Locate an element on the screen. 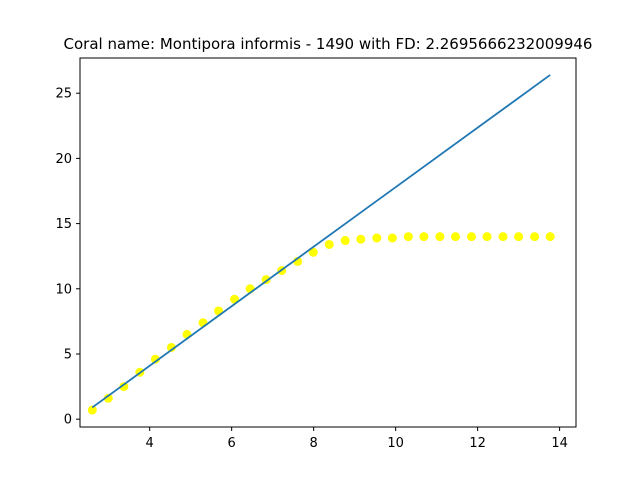  x-tick-label: 4 is located at coordinates (150, 443).